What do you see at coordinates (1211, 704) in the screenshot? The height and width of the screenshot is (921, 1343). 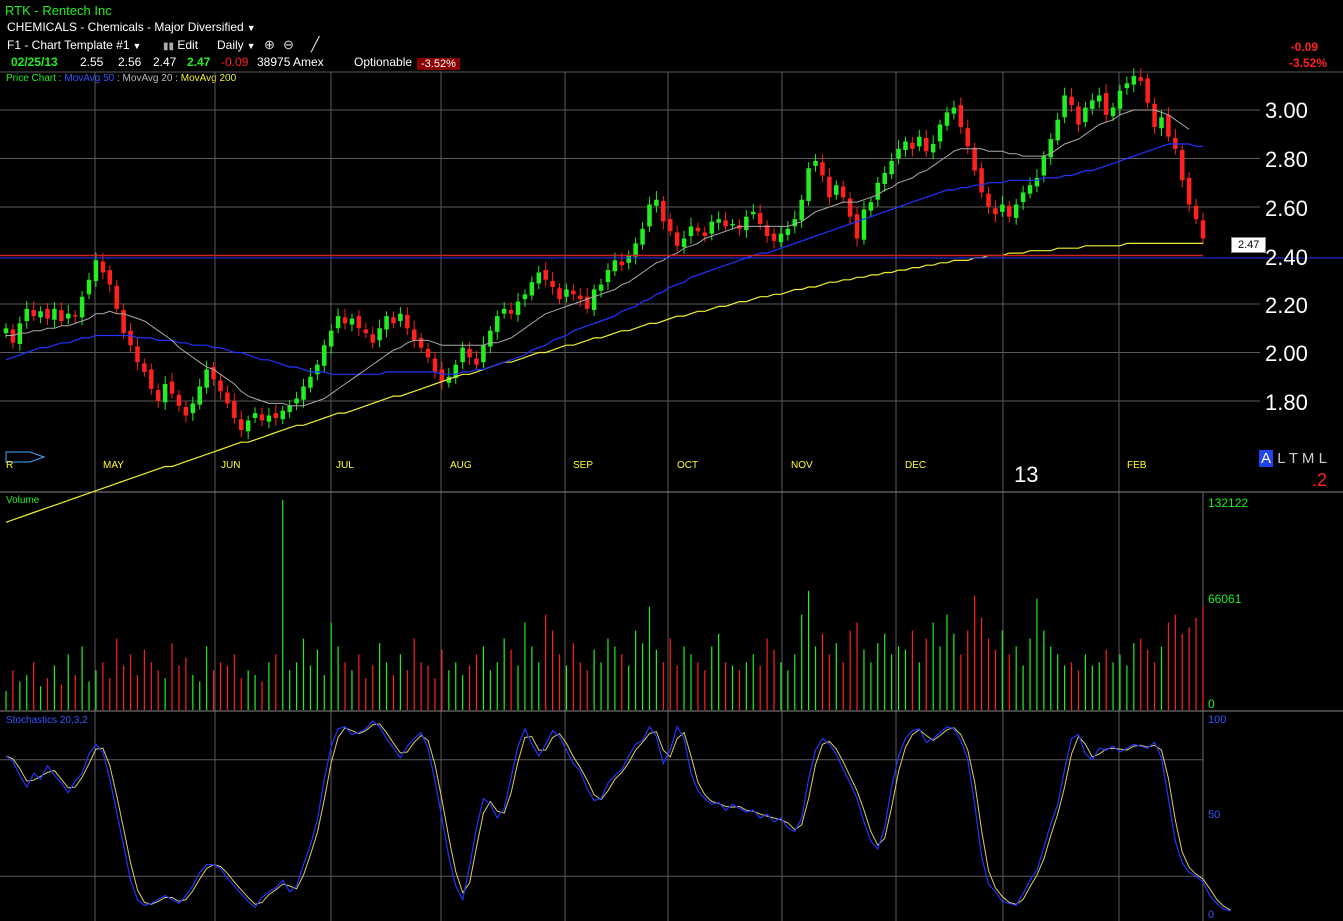 I see `volume-label-zero: 0` at bounding box center [1211, 704].